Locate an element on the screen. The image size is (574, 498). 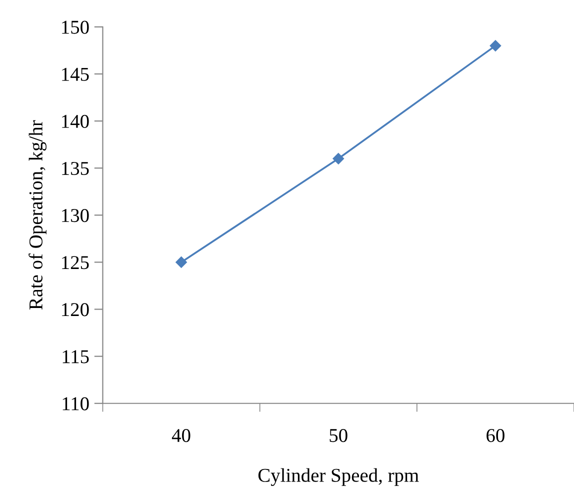
y-tick-label: 150 is located at coordinates (75, 27).